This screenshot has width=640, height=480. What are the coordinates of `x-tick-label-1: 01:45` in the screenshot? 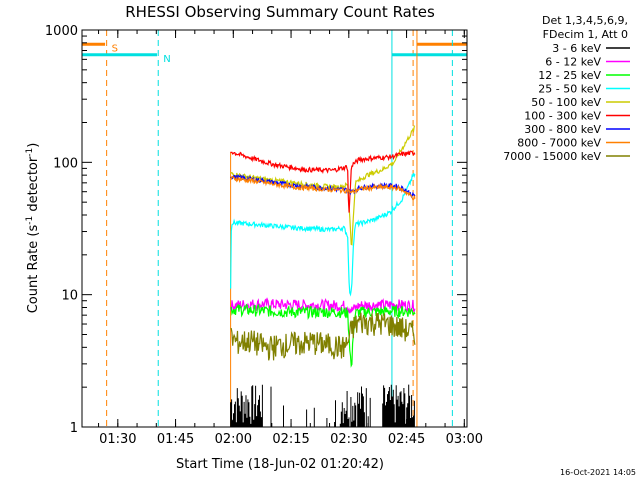 It's located at (175, 439).